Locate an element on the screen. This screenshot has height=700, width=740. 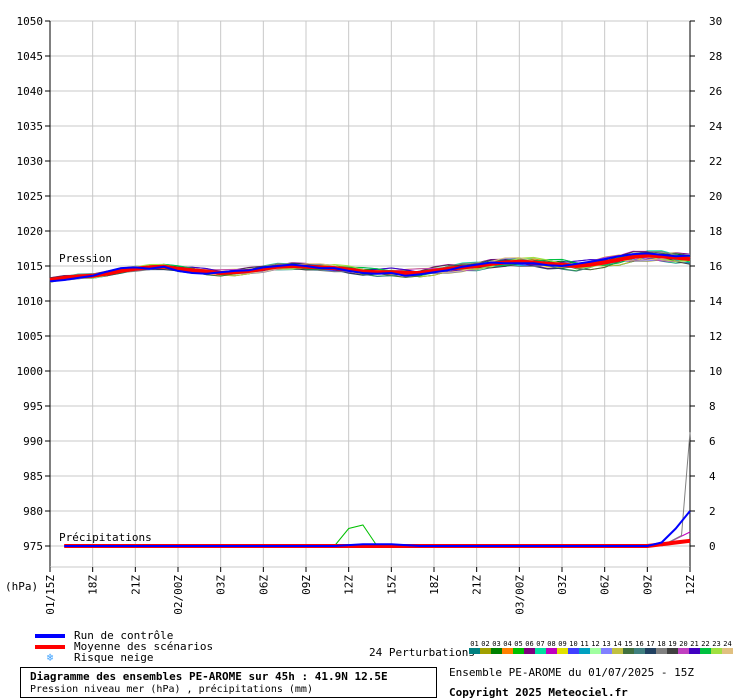
legend-snow: ❄ Risque neige is located at coordinates (124, 657).